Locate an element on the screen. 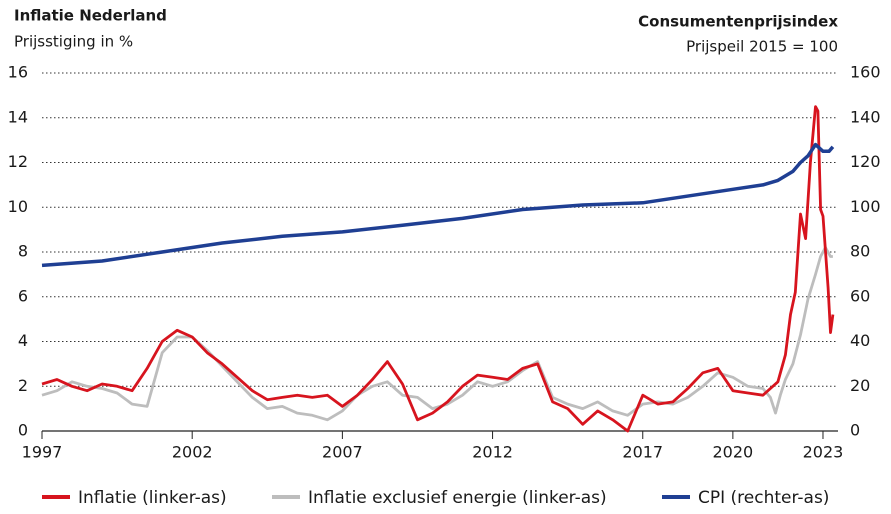  legend-label: CPI (rechter-as) is located at coordinates (763, 498).